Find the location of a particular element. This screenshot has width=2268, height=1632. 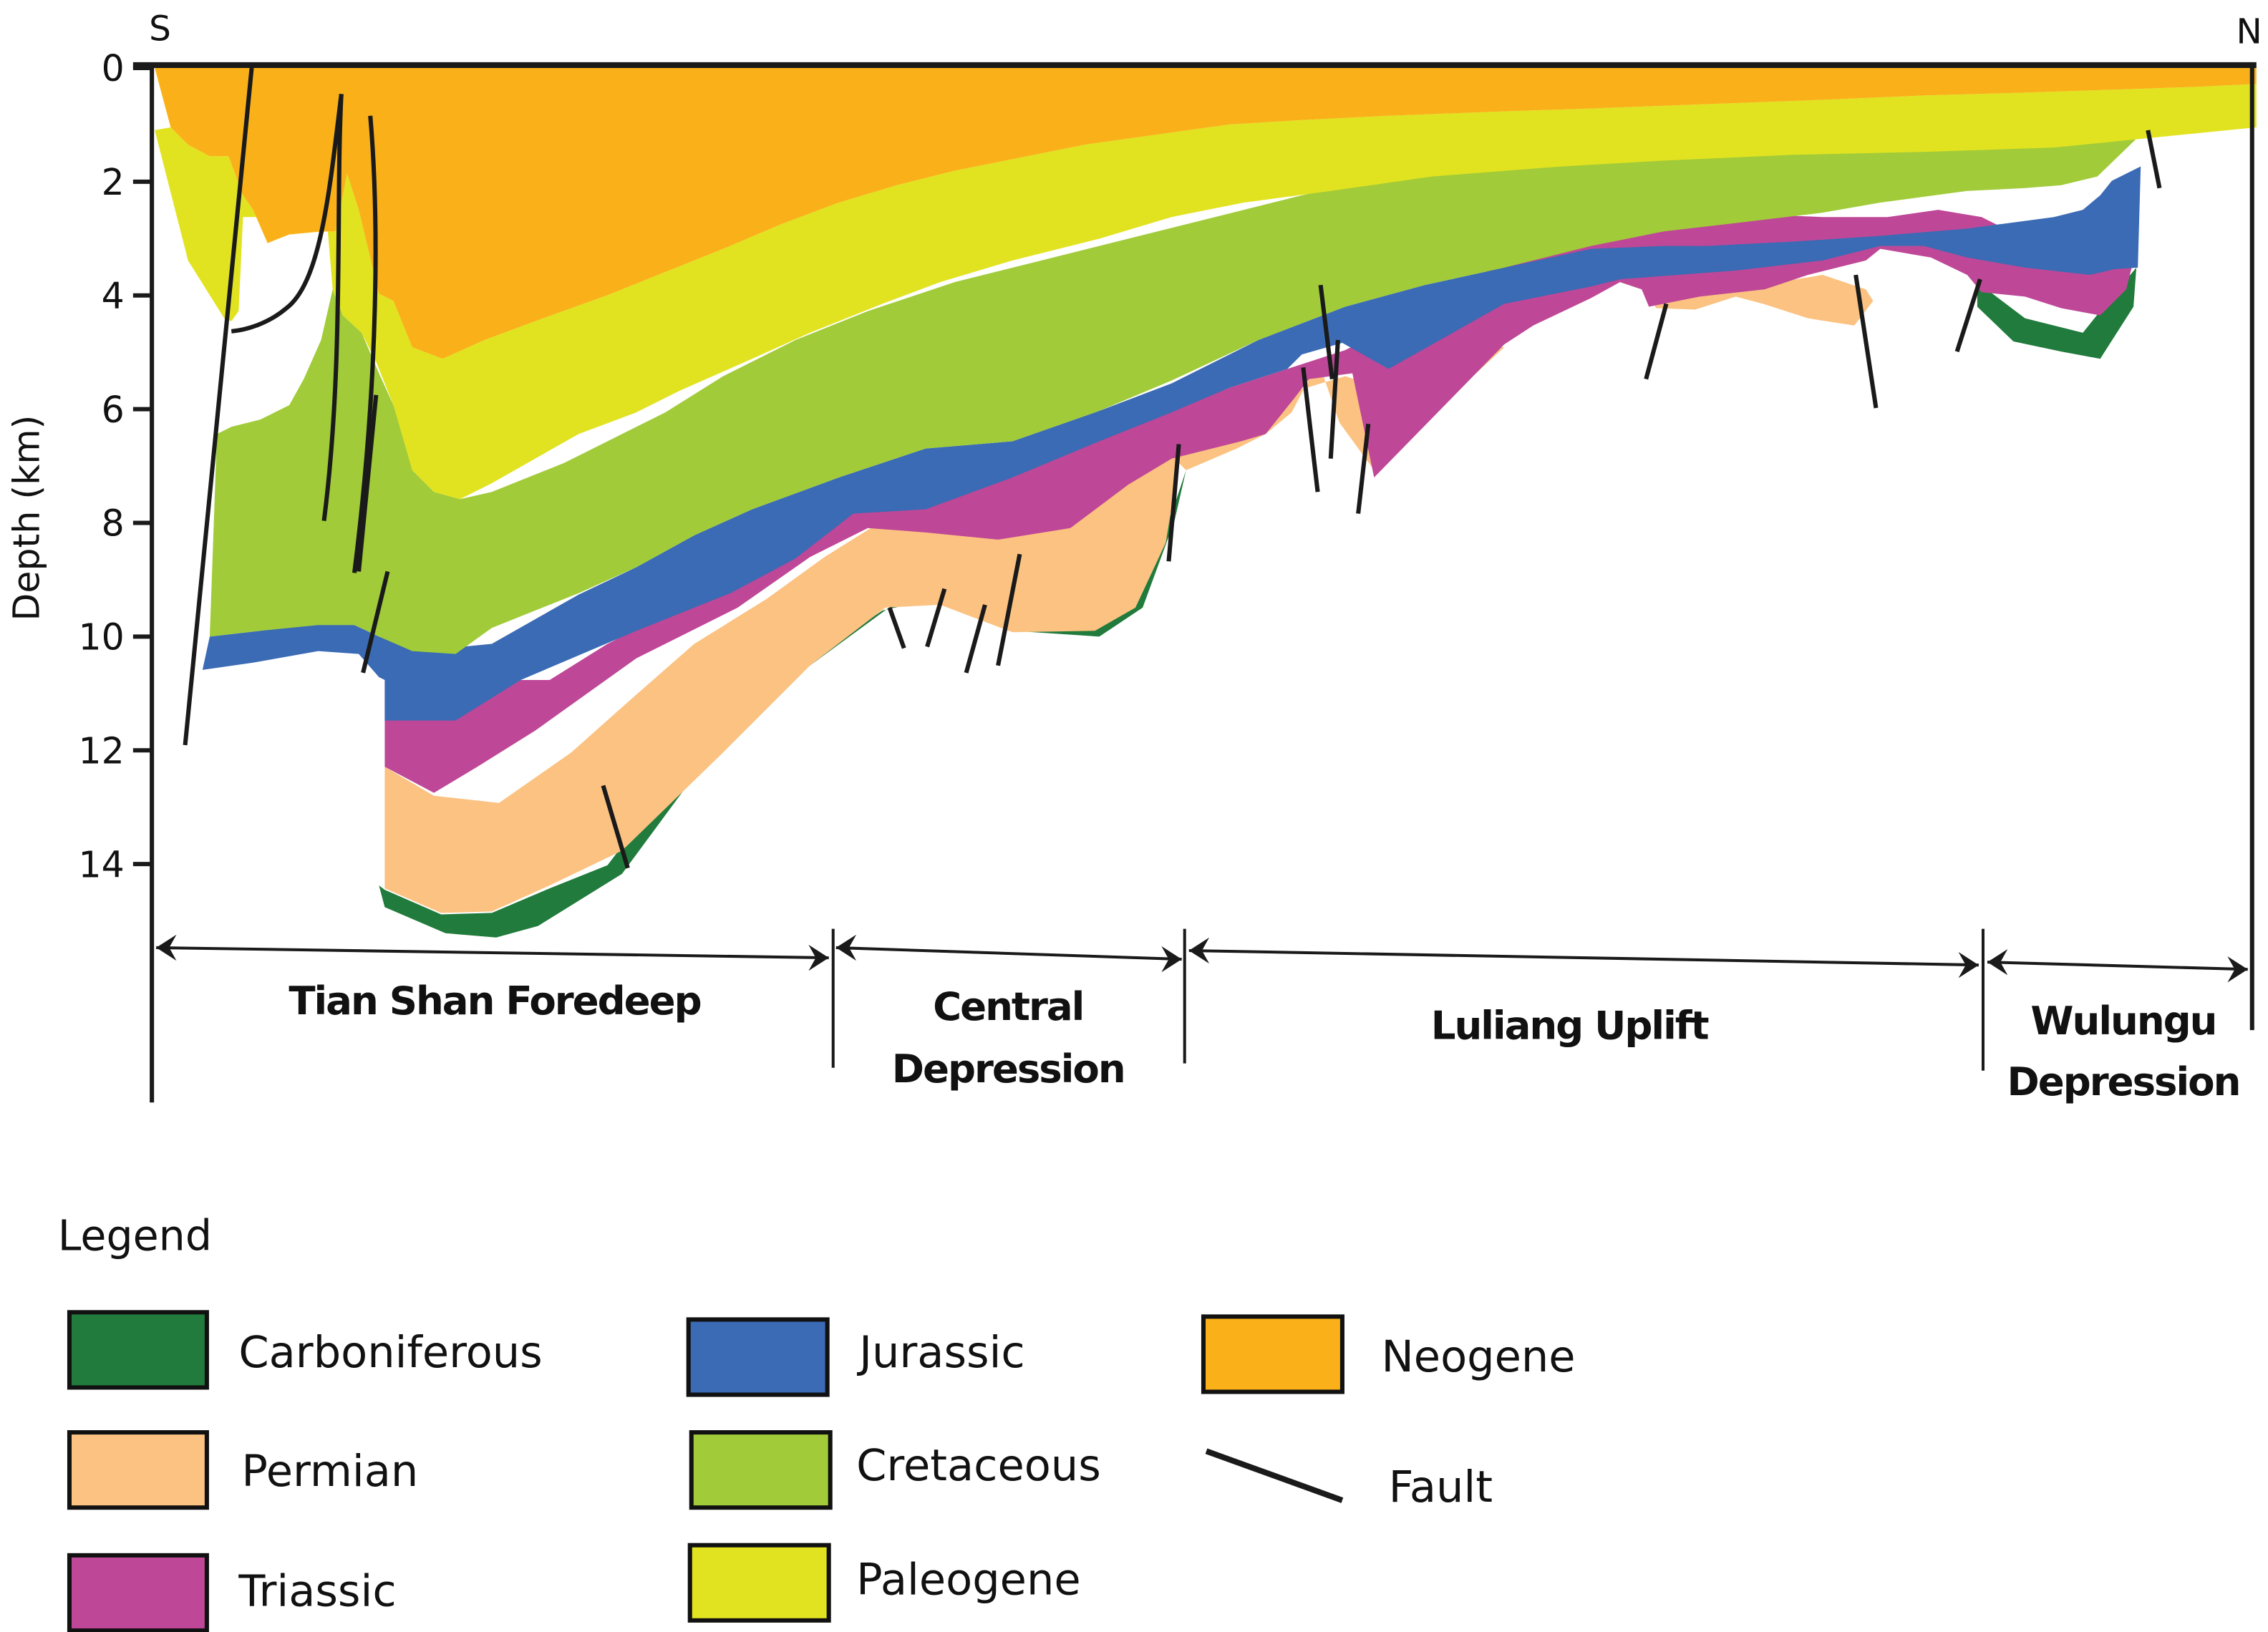

legend-swatch-carboniferous is located at coordinates (138, 1350).